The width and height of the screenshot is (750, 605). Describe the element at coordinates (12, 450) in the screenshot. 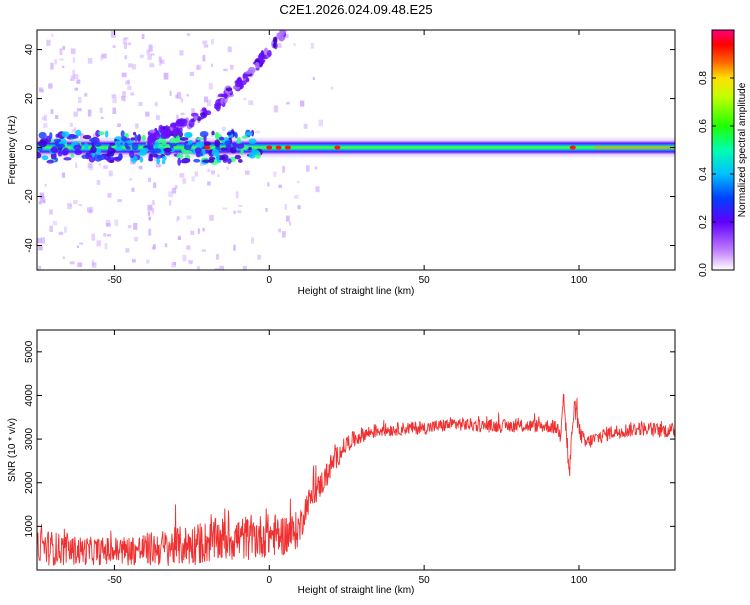

I see `snr-y-label: SNR (10 * v/v)` at that location.